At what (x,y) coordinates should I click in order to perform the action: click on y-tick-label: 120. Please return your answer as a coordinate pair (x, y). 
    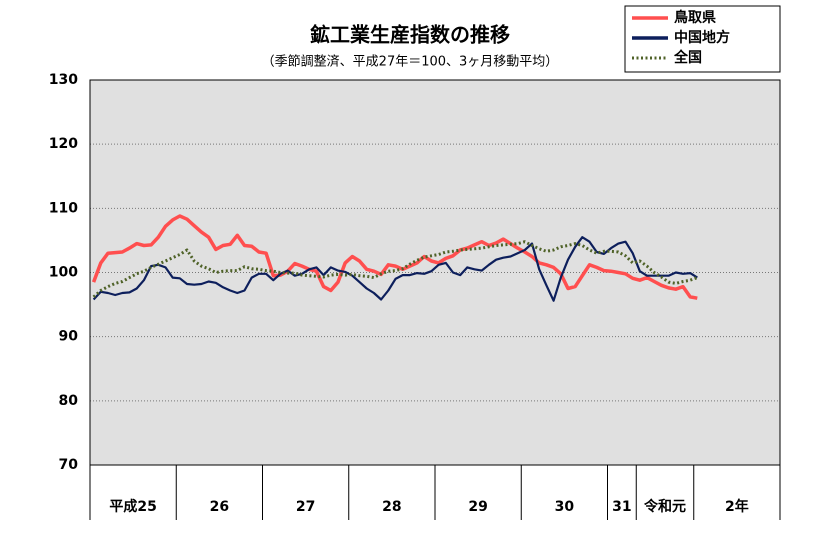
    Looking at the image, I should click on (63, 144).